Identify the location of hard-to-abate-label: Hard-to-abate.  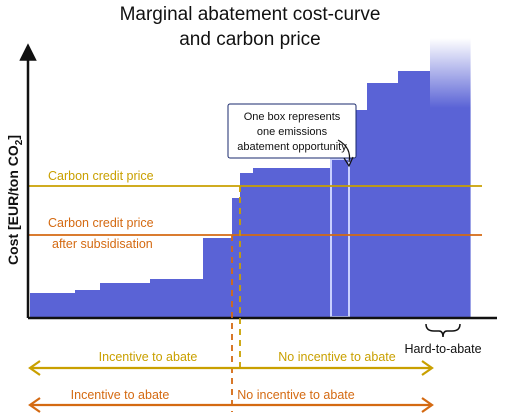
(442, 349).